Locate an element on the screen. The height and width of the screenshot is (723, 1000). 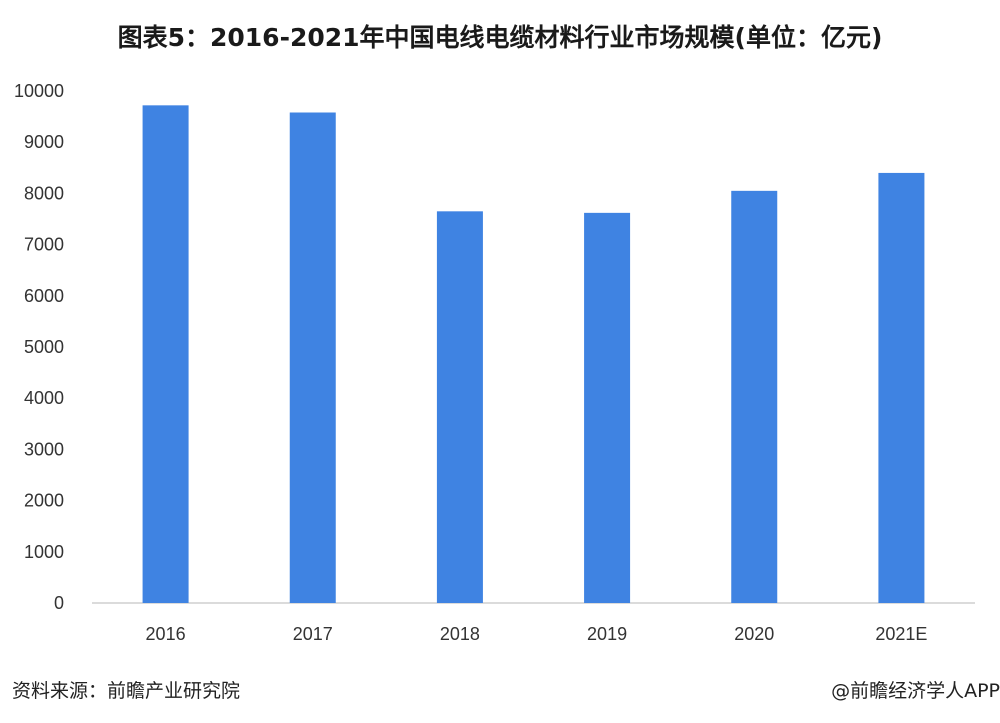
y-tick-label: 7000 is located at coordinates (44, 245).